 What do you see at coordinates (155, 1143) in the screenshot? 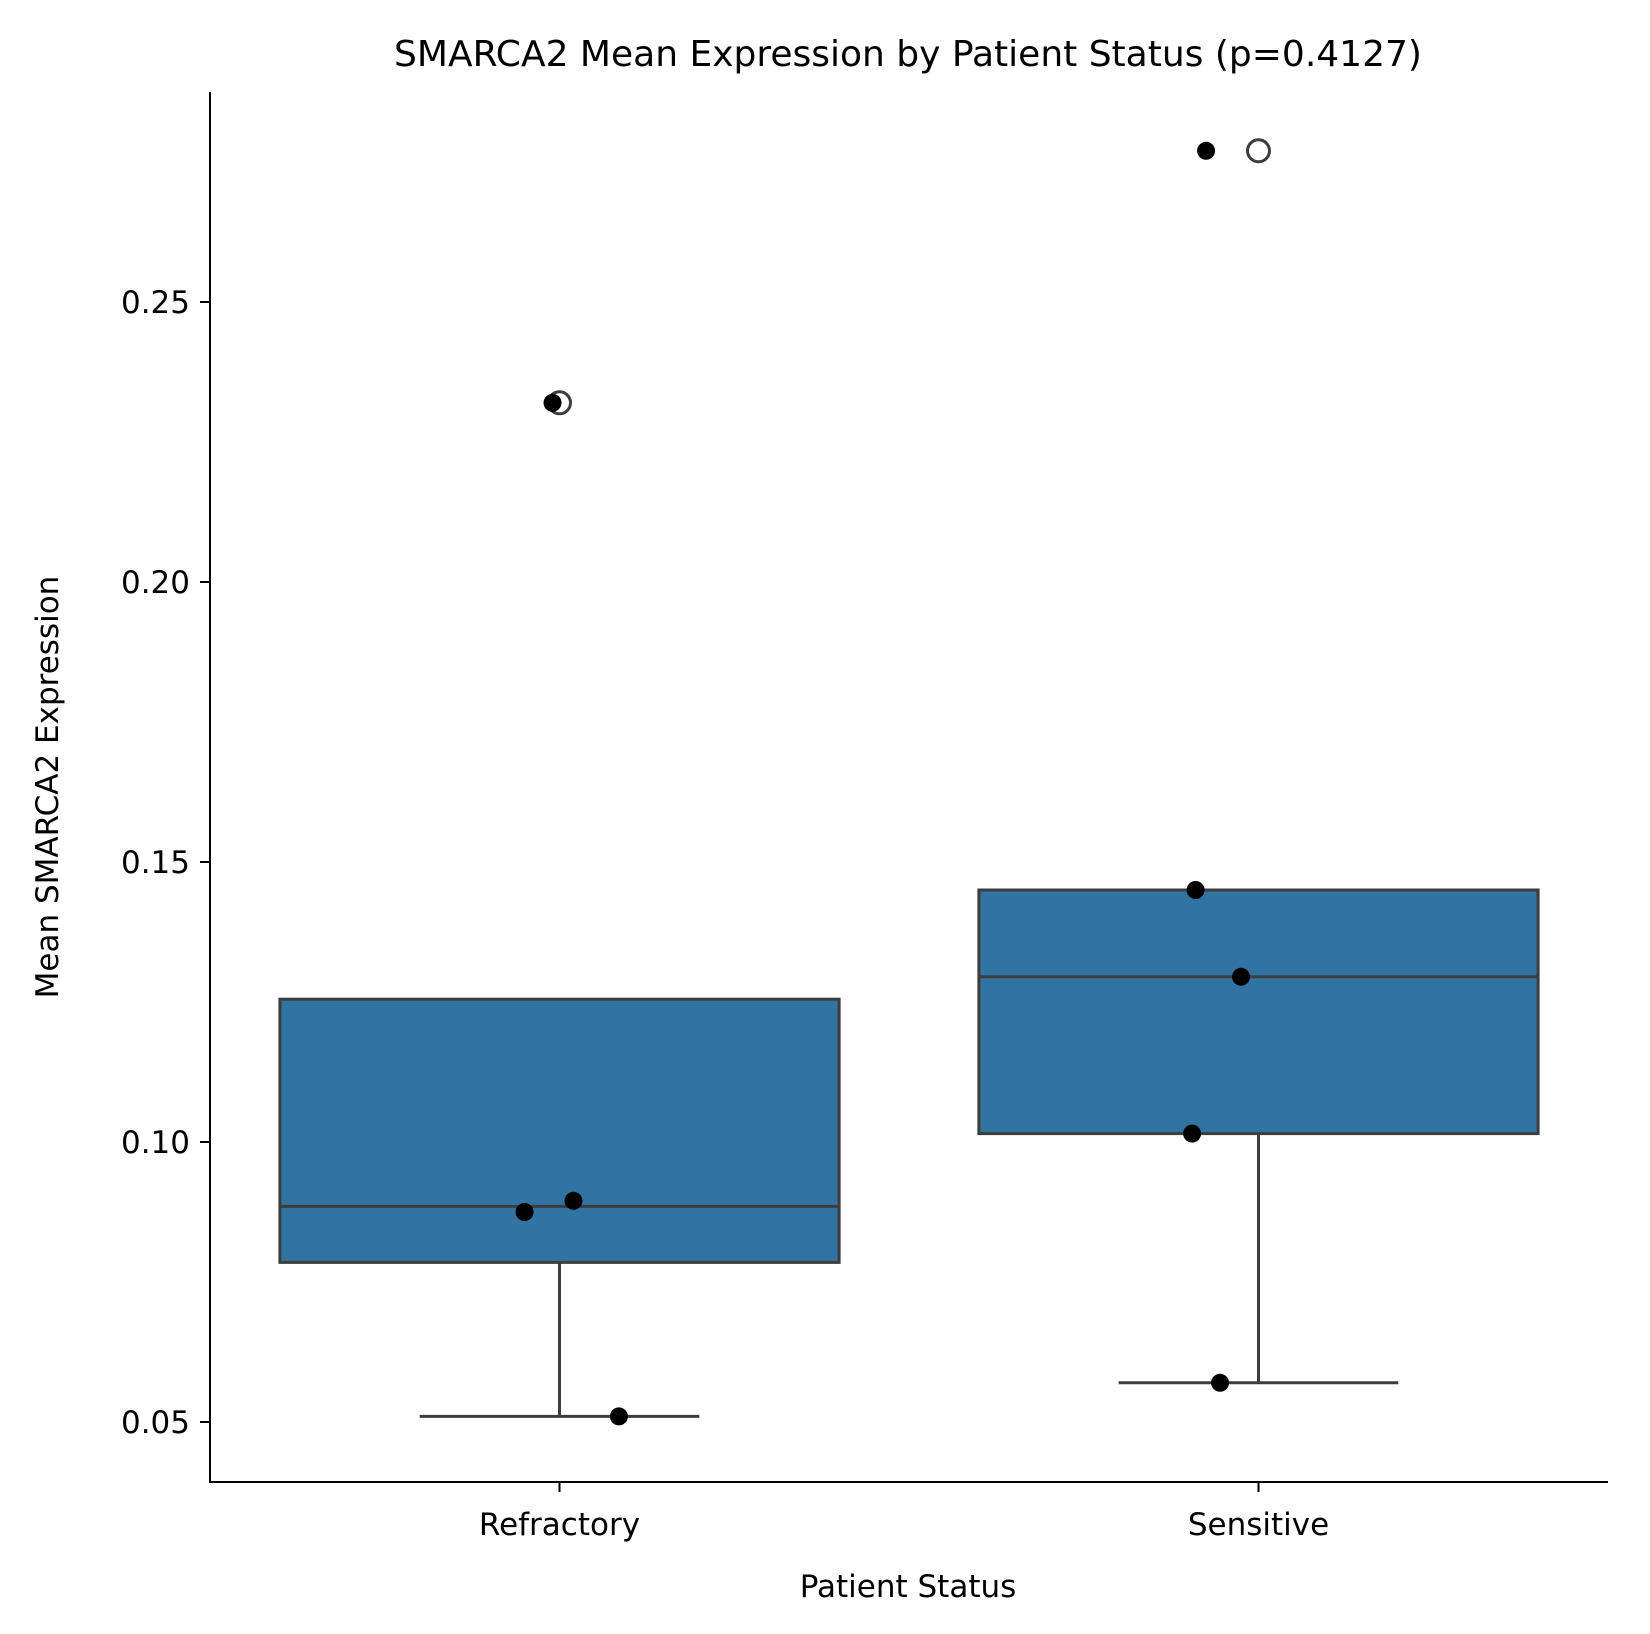
I see `y-tick-label: 0.10` at bounding box center [155, 1143].